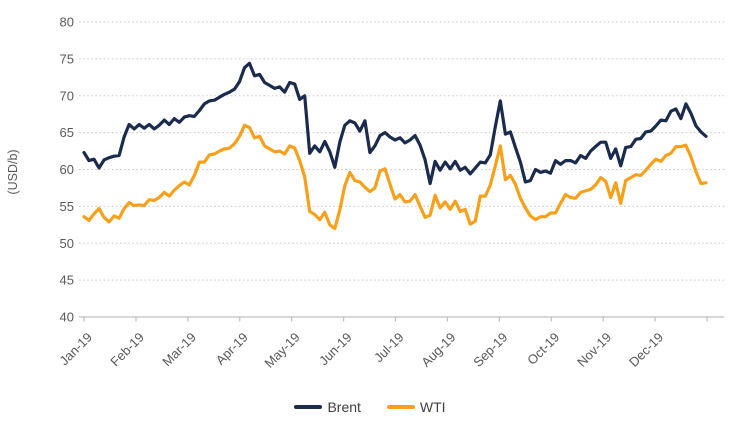 The width and height of the screenshot is (740, 435). What do you see at coordinates (490, 350) in the screenshot?
I see `x-axis-label: Sep-19` at bounding box center [490, 350].